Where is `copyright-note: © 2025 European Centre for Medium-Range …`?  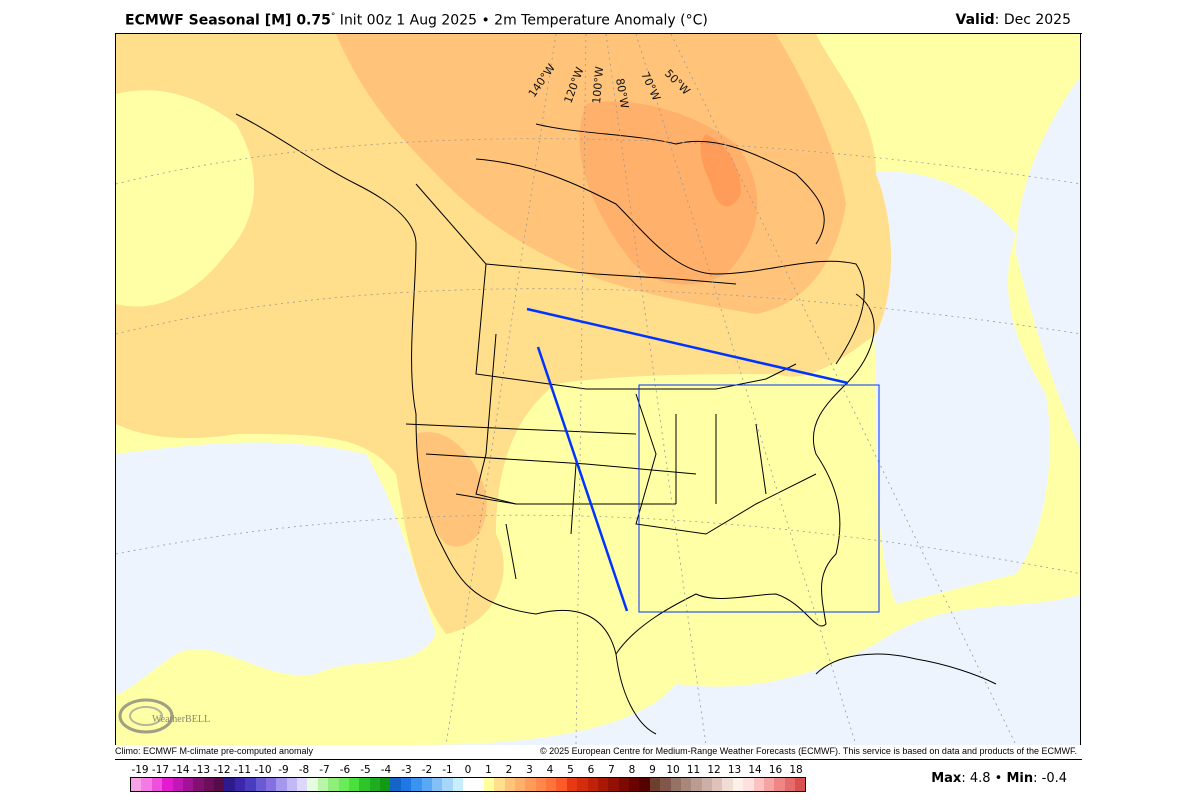
copyright-note: © 2025 European Centre for Medium-Range … is located at coordinates (808, 751).